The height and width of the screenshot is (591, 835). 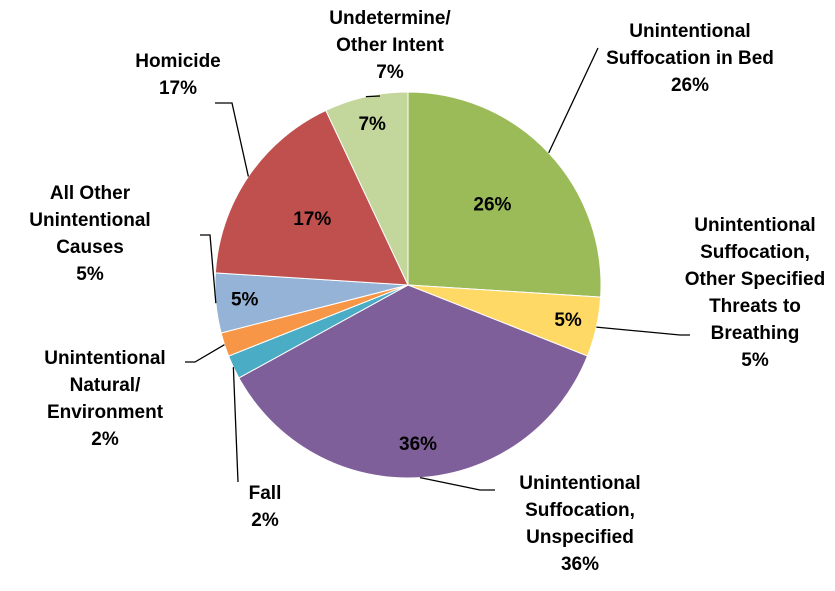 I want to click on slice-label: Fall 2%, so click(x=265, y=507).